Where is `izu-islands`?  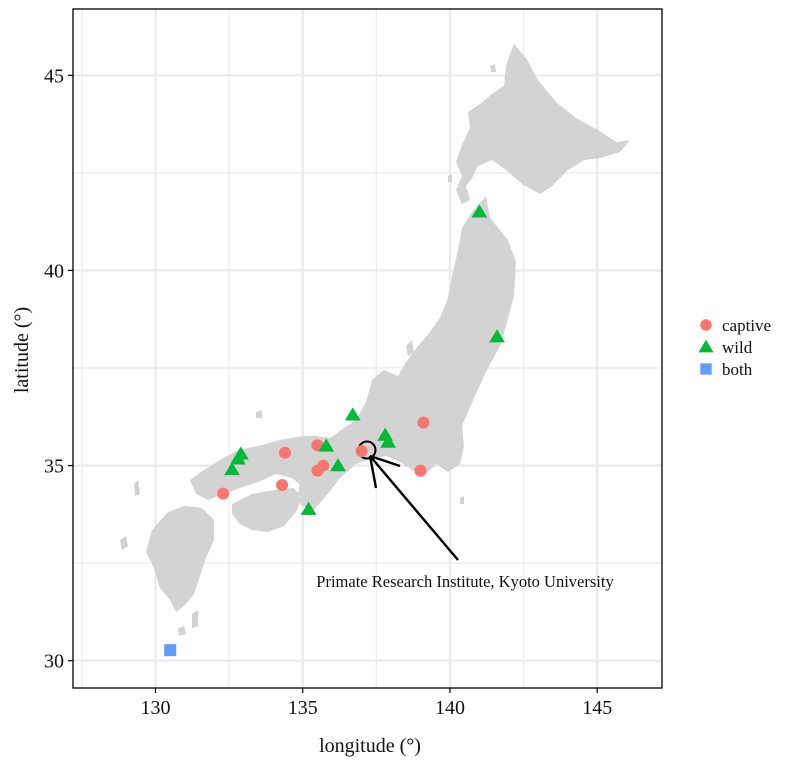
izu-islands is located at coordinates (462, 500).